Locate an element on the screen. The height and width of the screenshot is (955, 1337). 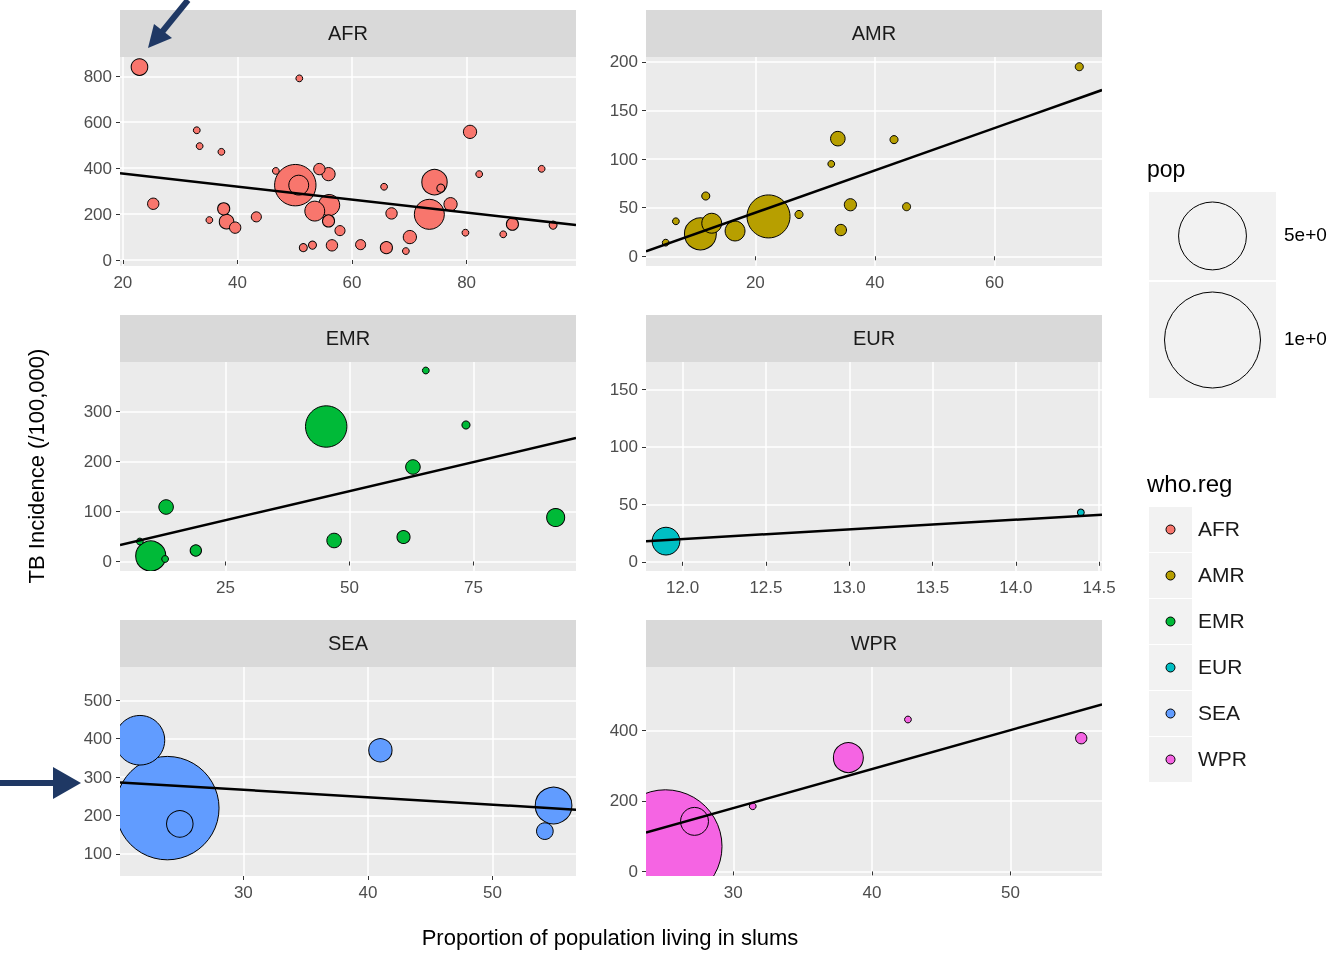
text: pop is located at coordinates (1166, 169).